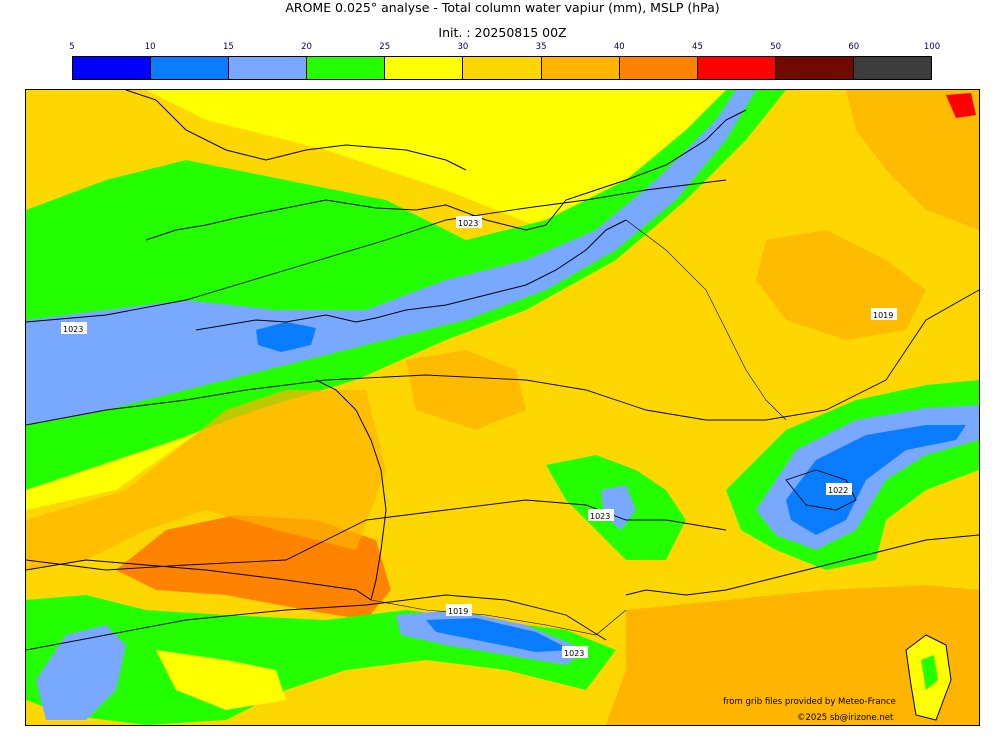 This screenshot has height=738, width=1005. I want to click on atlantic-coast, so click(351, 490).